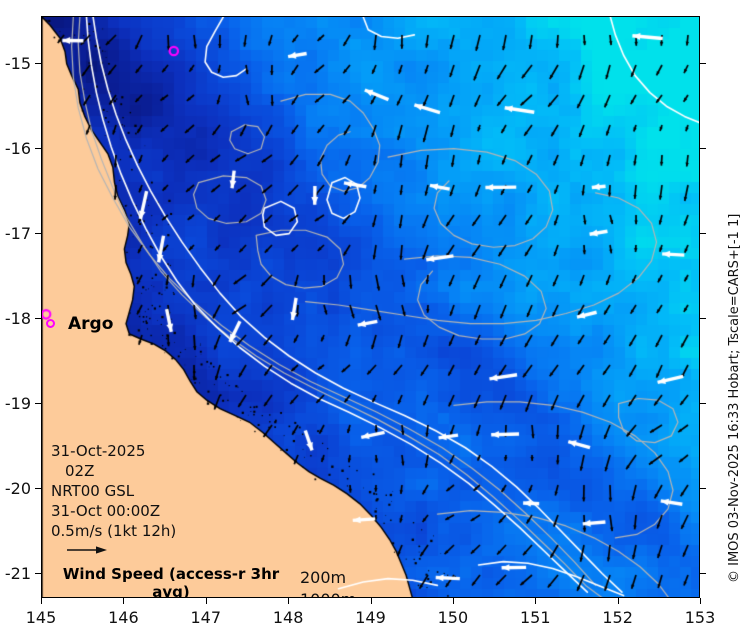  Describe the element at coordinates (80, 471) in the screenshot. I see `info-line-hour: 02Z` at that location.